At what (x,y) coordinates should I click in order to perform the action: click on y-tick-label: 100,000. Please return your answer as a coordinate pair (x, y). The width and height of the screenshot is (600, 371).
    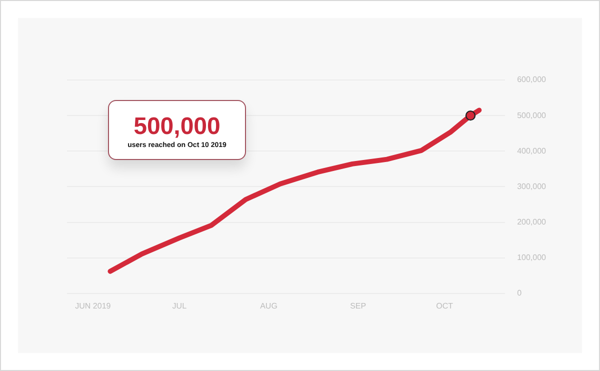
    Looking at the image, I should click on (532, 257).